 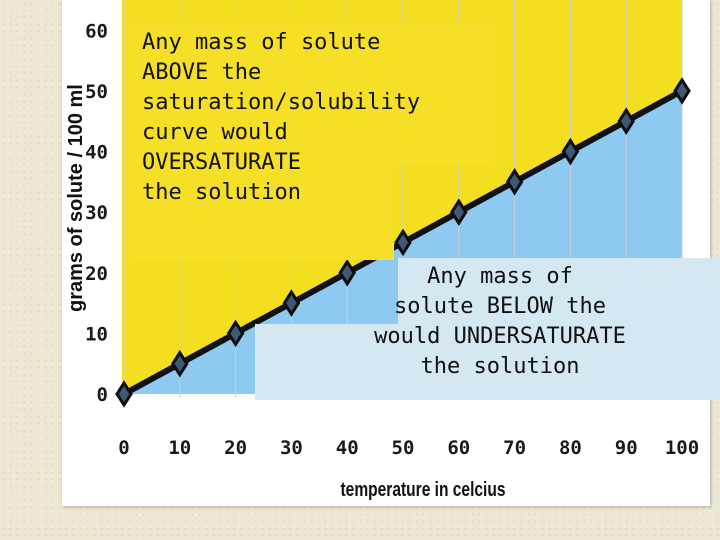 What do you see at coordinates (347, 448) in the screenshot?
I see `x-tick-label: 40` at bounding box center [347, 448].